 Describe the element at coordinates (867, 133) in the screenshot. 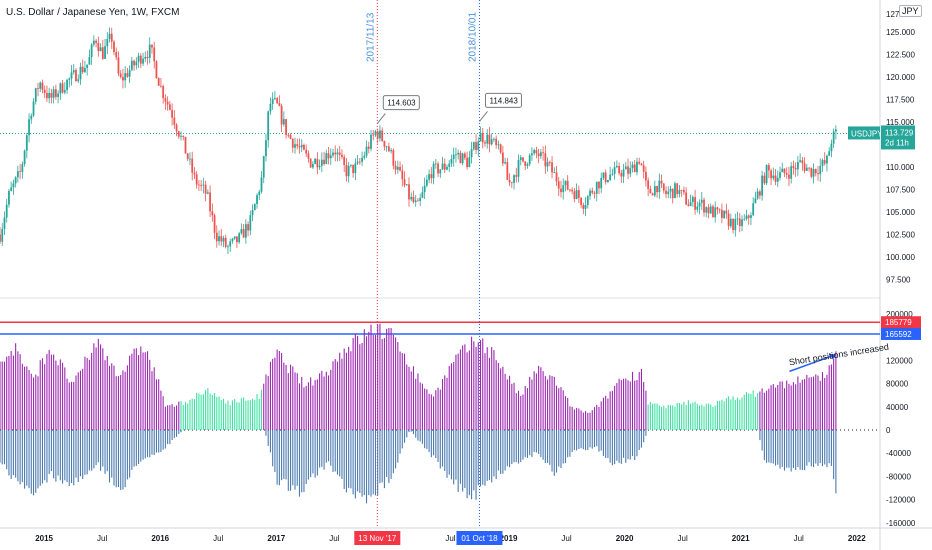

I see `symbol-tag: USDJPY` at that location.